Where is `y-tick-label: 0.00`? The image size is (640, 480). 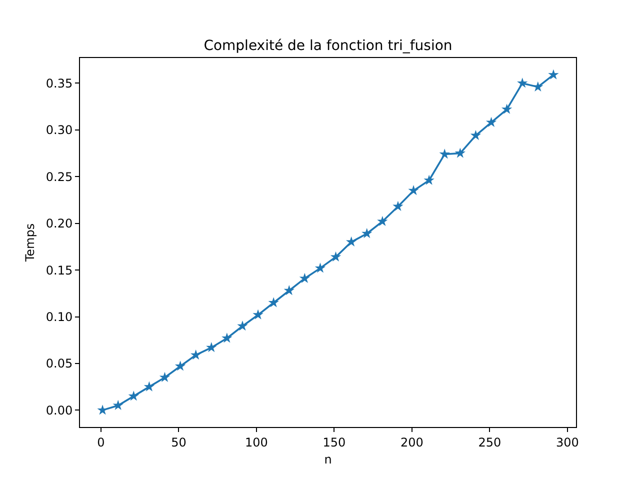 y-tick-label: 0.00 is located at coordinates (59, 410).